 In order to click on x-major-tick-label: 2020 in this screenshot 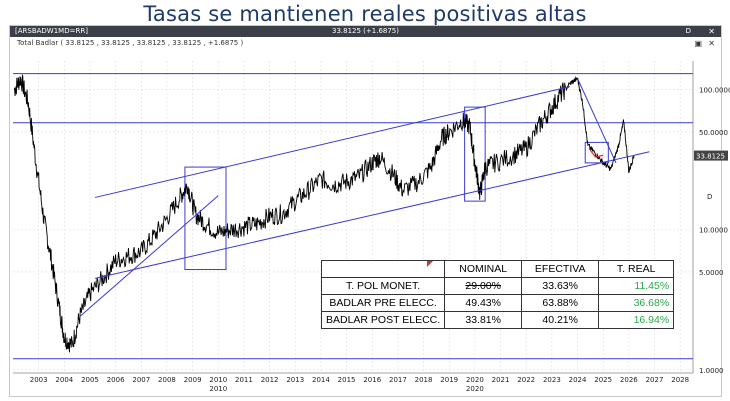, I will do `click(475, 389)`.